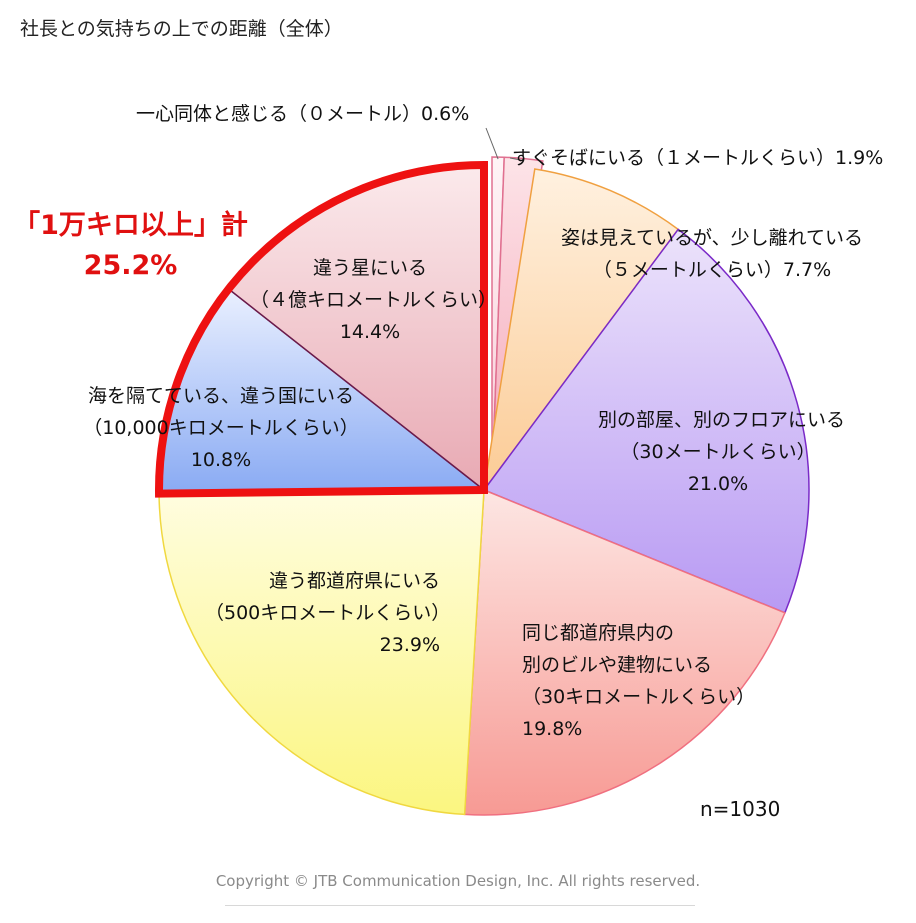  What do you see at coordinates (722, 420) in the screenshot?
I see `slice-label-line: 別の部屋、別のフロアにいる` at bounding box center [722, 420].